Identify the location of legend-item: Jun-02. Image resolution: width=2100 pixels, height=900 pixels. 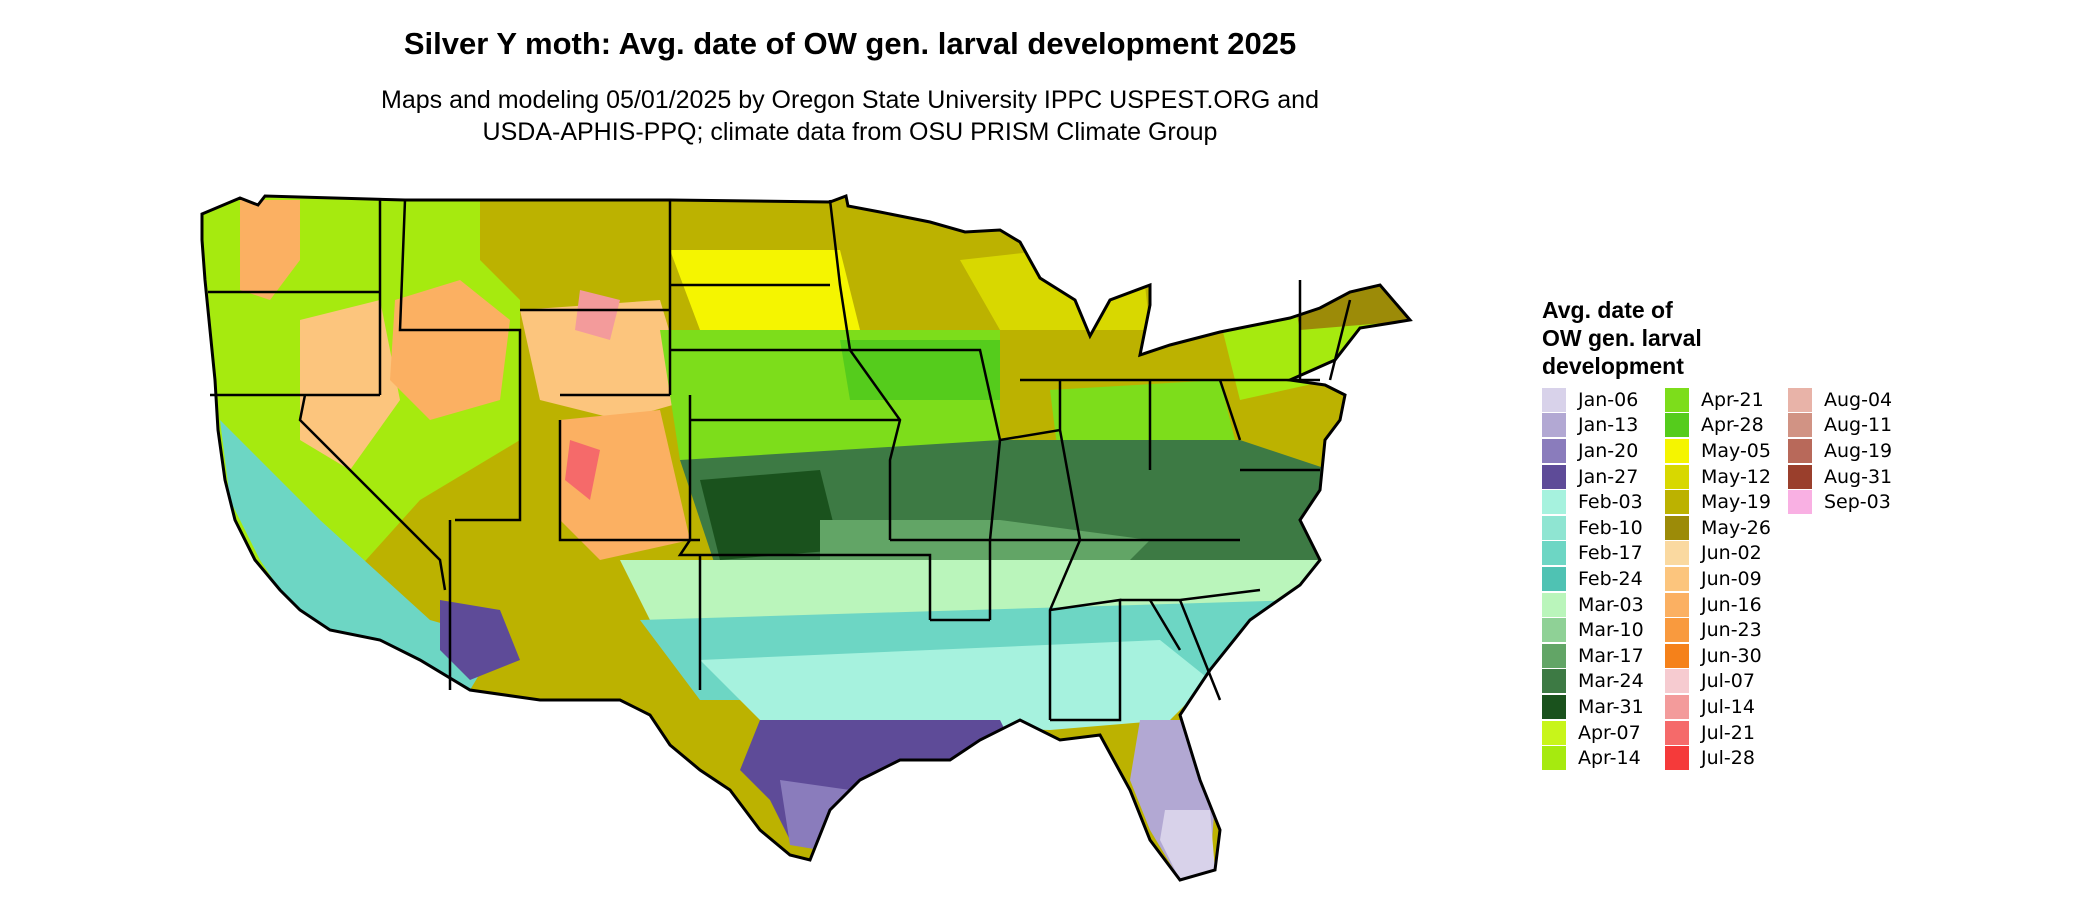
(1726, 554).